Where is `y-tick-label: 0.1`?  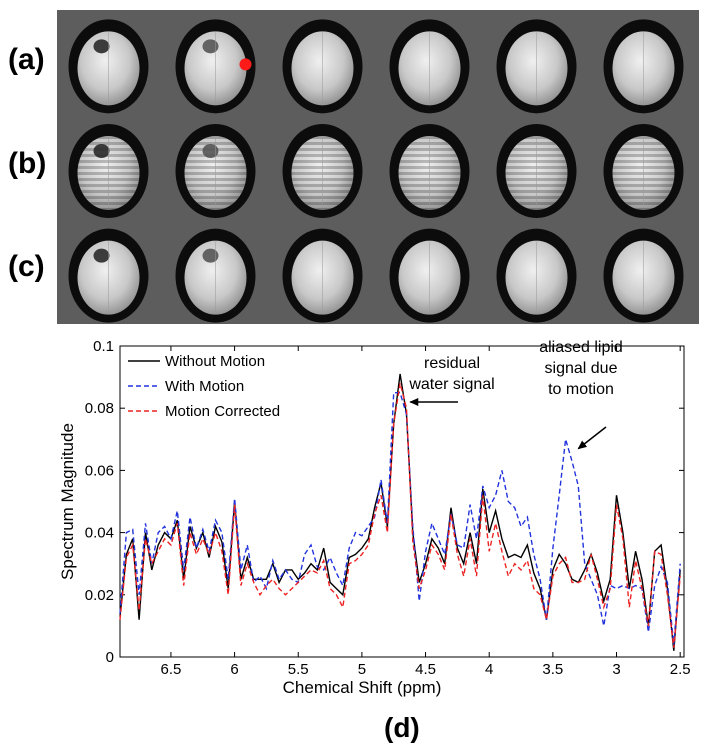 y-tick-label: 0.1 is located at coordinates (103, 346).